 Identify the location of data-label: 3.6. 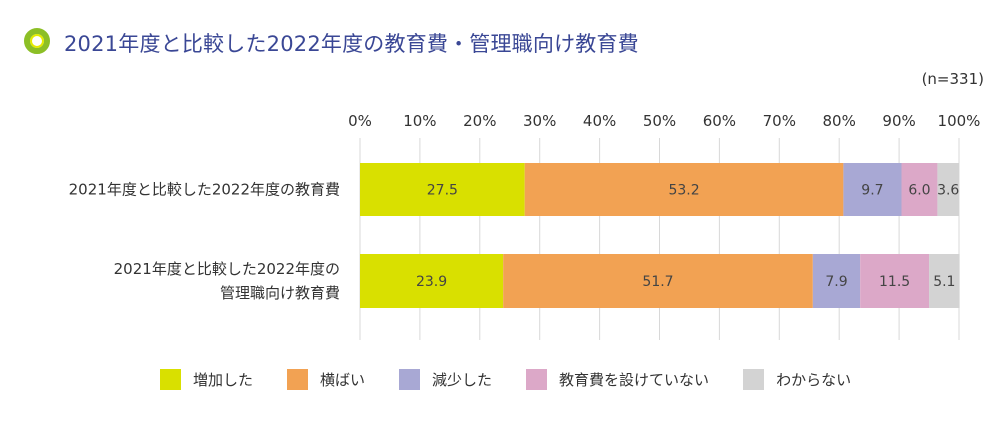
(948, 191).